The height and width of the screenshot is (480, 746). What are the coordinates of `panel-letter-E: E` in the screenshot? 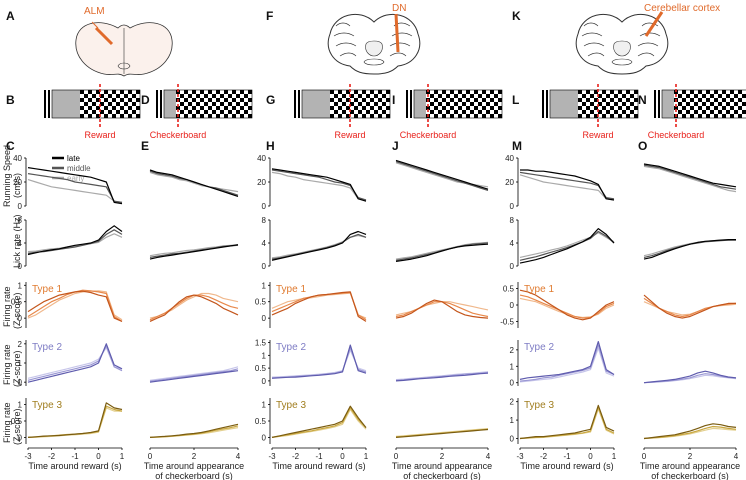 It's located at (145, 146).